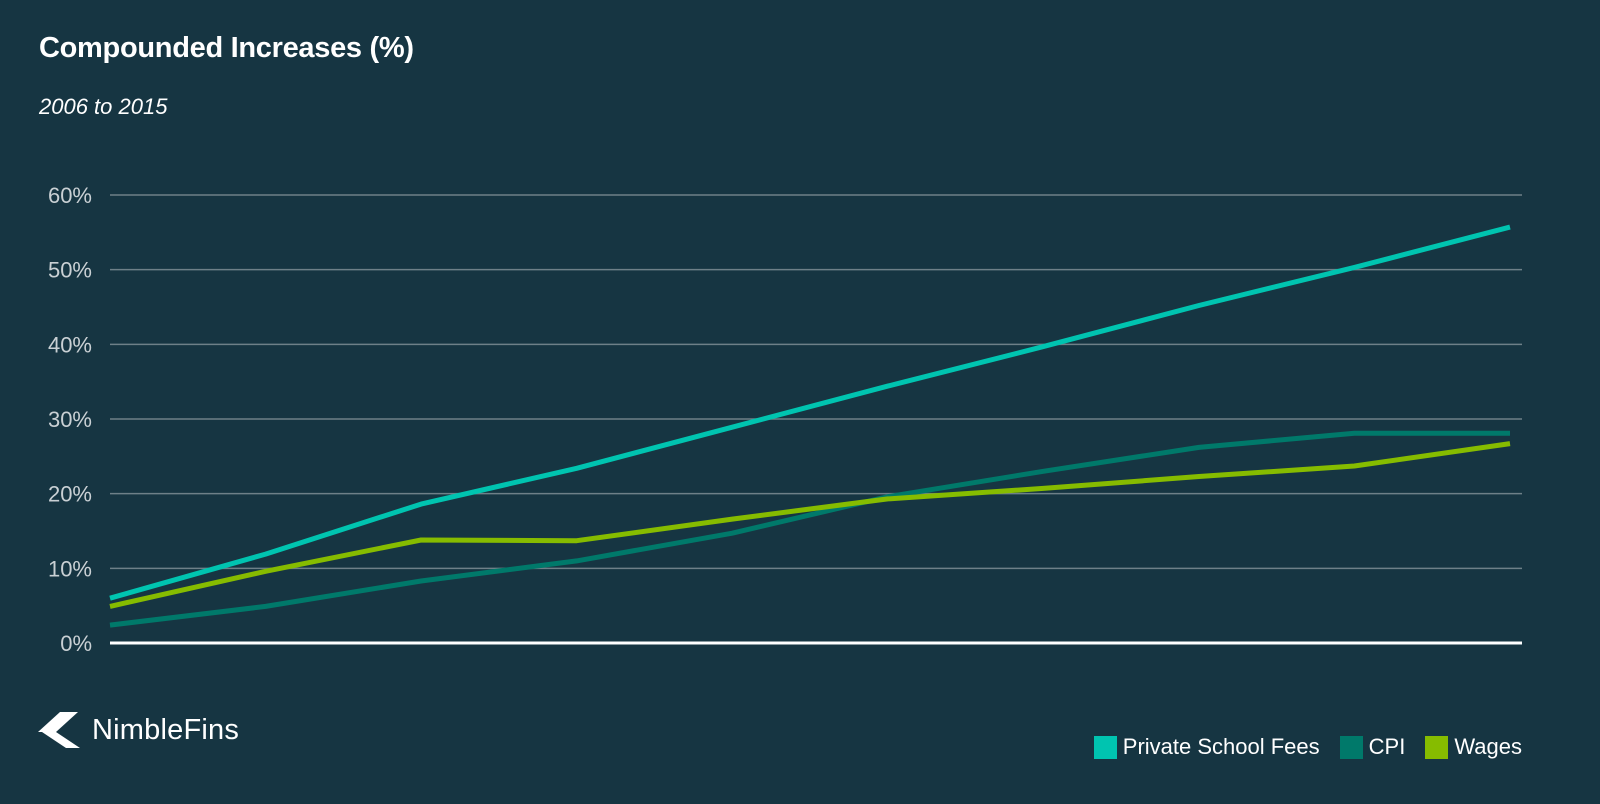 The image size is (1600, 804). I want to click on chart-title: Compounded Increases (%), so click(226, 48).